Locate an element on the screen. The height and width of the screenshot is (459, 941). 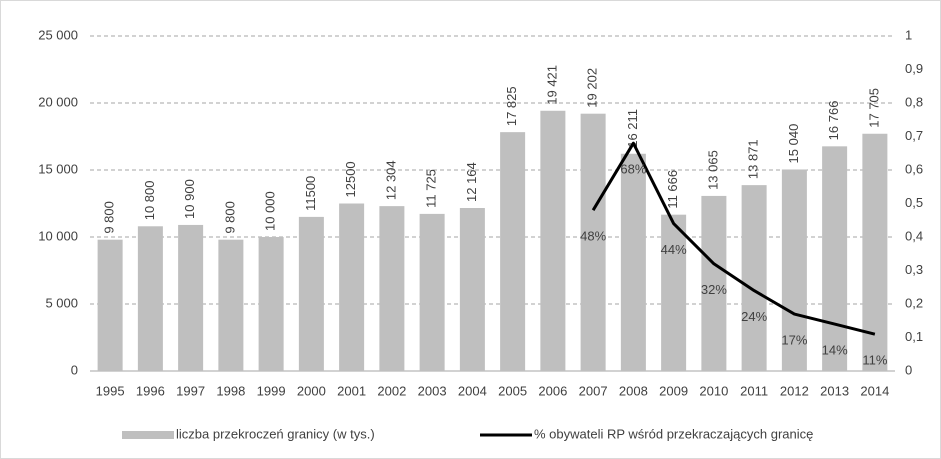
line-value-label: 11% is located at coordinates (874, 360).